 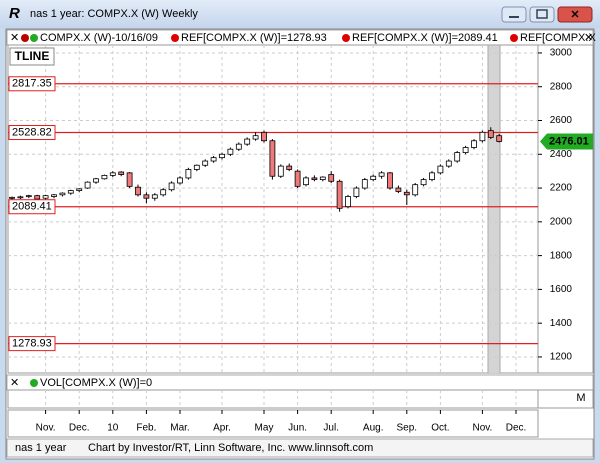 I want to click on title-bar, so click(x=300, y=14).